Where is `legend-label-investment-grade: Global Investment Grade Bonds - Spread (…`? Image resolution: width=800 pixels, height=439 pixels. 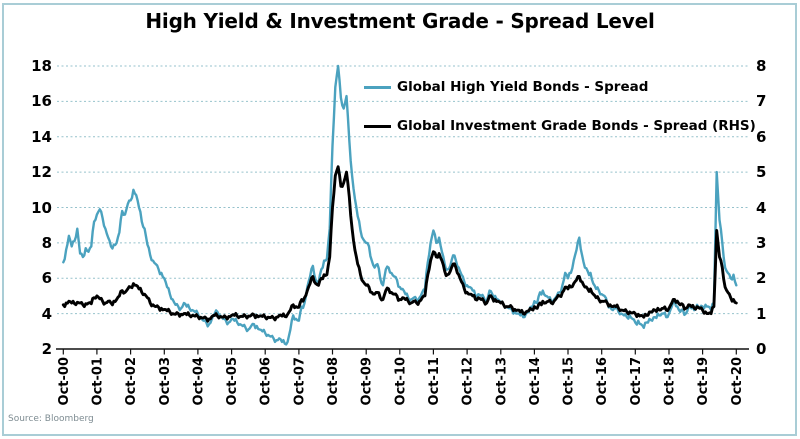 legend-label-investment-grade: Global Investment Grade Bonds - Spread (… is located at coordinates (576, 126).